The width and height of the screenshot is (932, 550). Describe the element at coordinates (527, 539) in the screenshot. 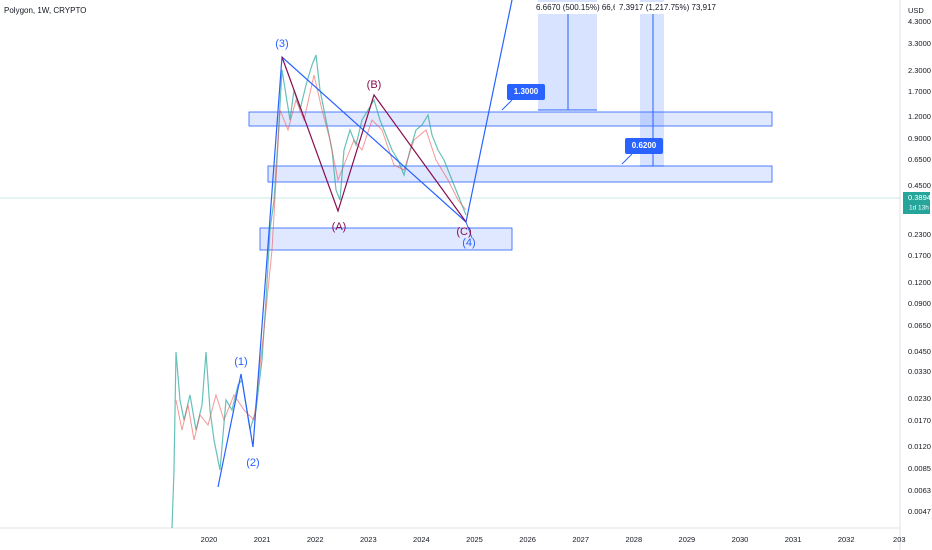

I see `time-label: 2026` at that location.